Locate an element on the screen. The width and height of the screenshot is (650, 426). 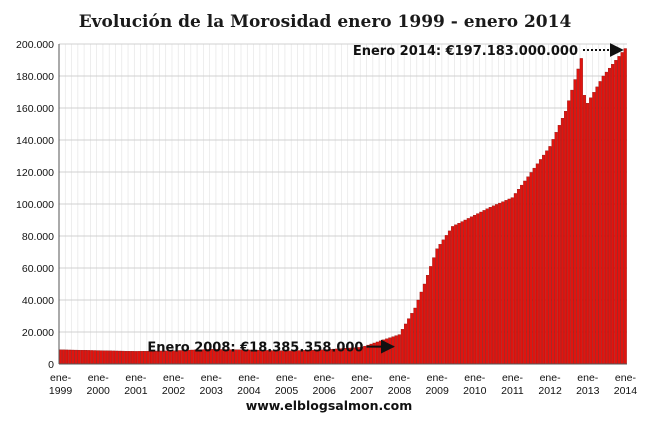
y-tick-label: 100.000 is located at coordinates (35, 205).